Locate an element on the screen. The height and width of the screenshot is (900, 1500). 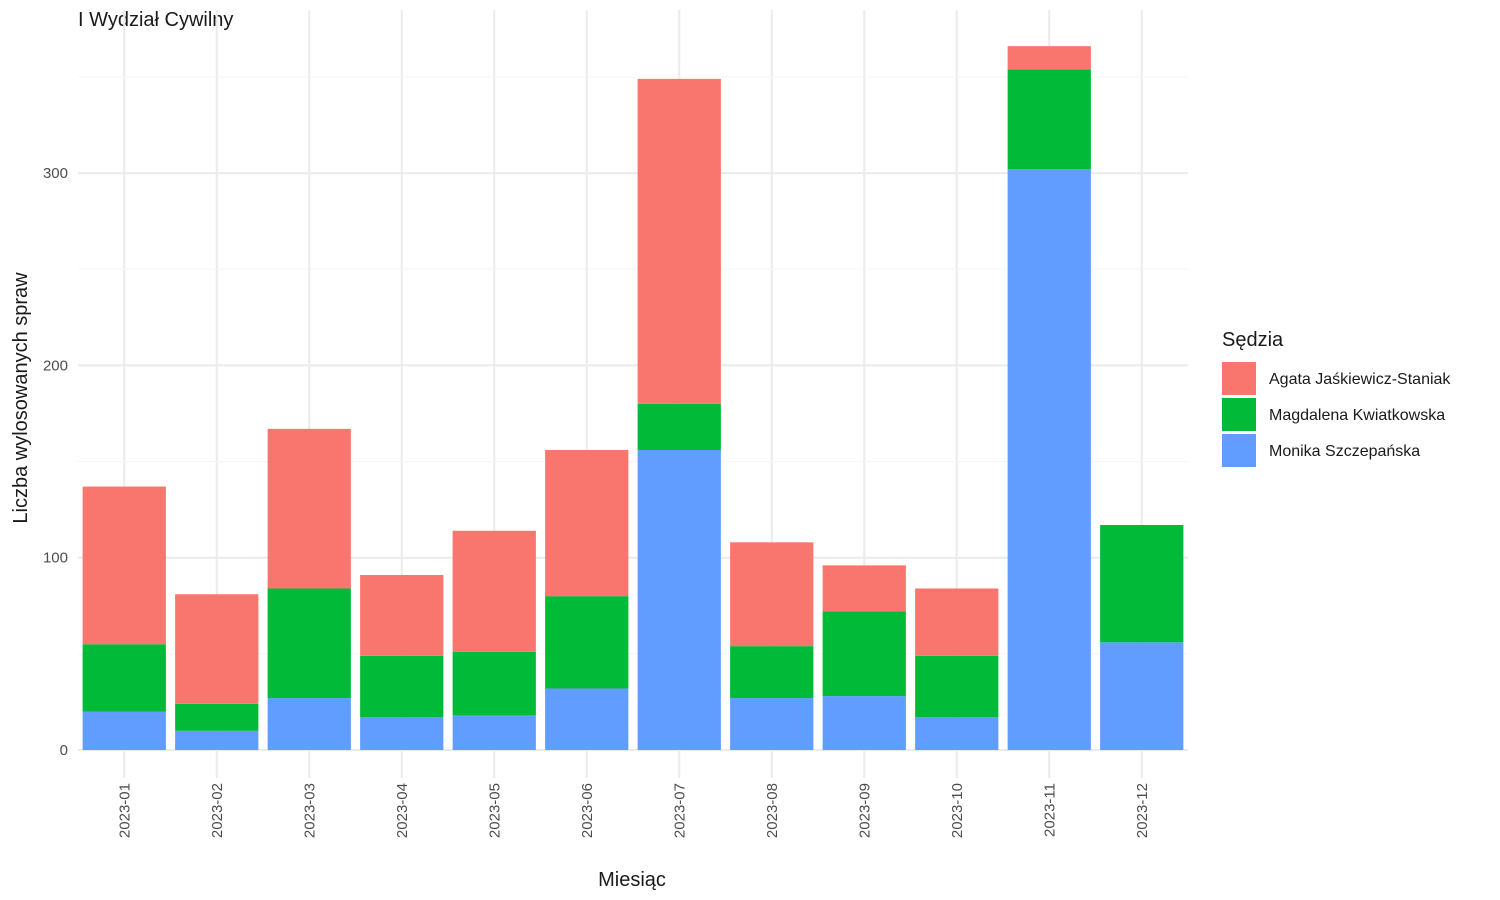
x-tick-label: 2023-01 is located at coordinates (124, 810).